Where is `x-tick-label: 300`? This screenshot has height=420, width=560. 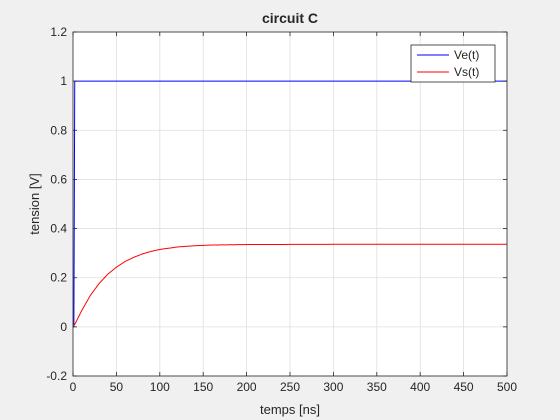 x-tick-label: 300 is located at coordinates (333, 387).